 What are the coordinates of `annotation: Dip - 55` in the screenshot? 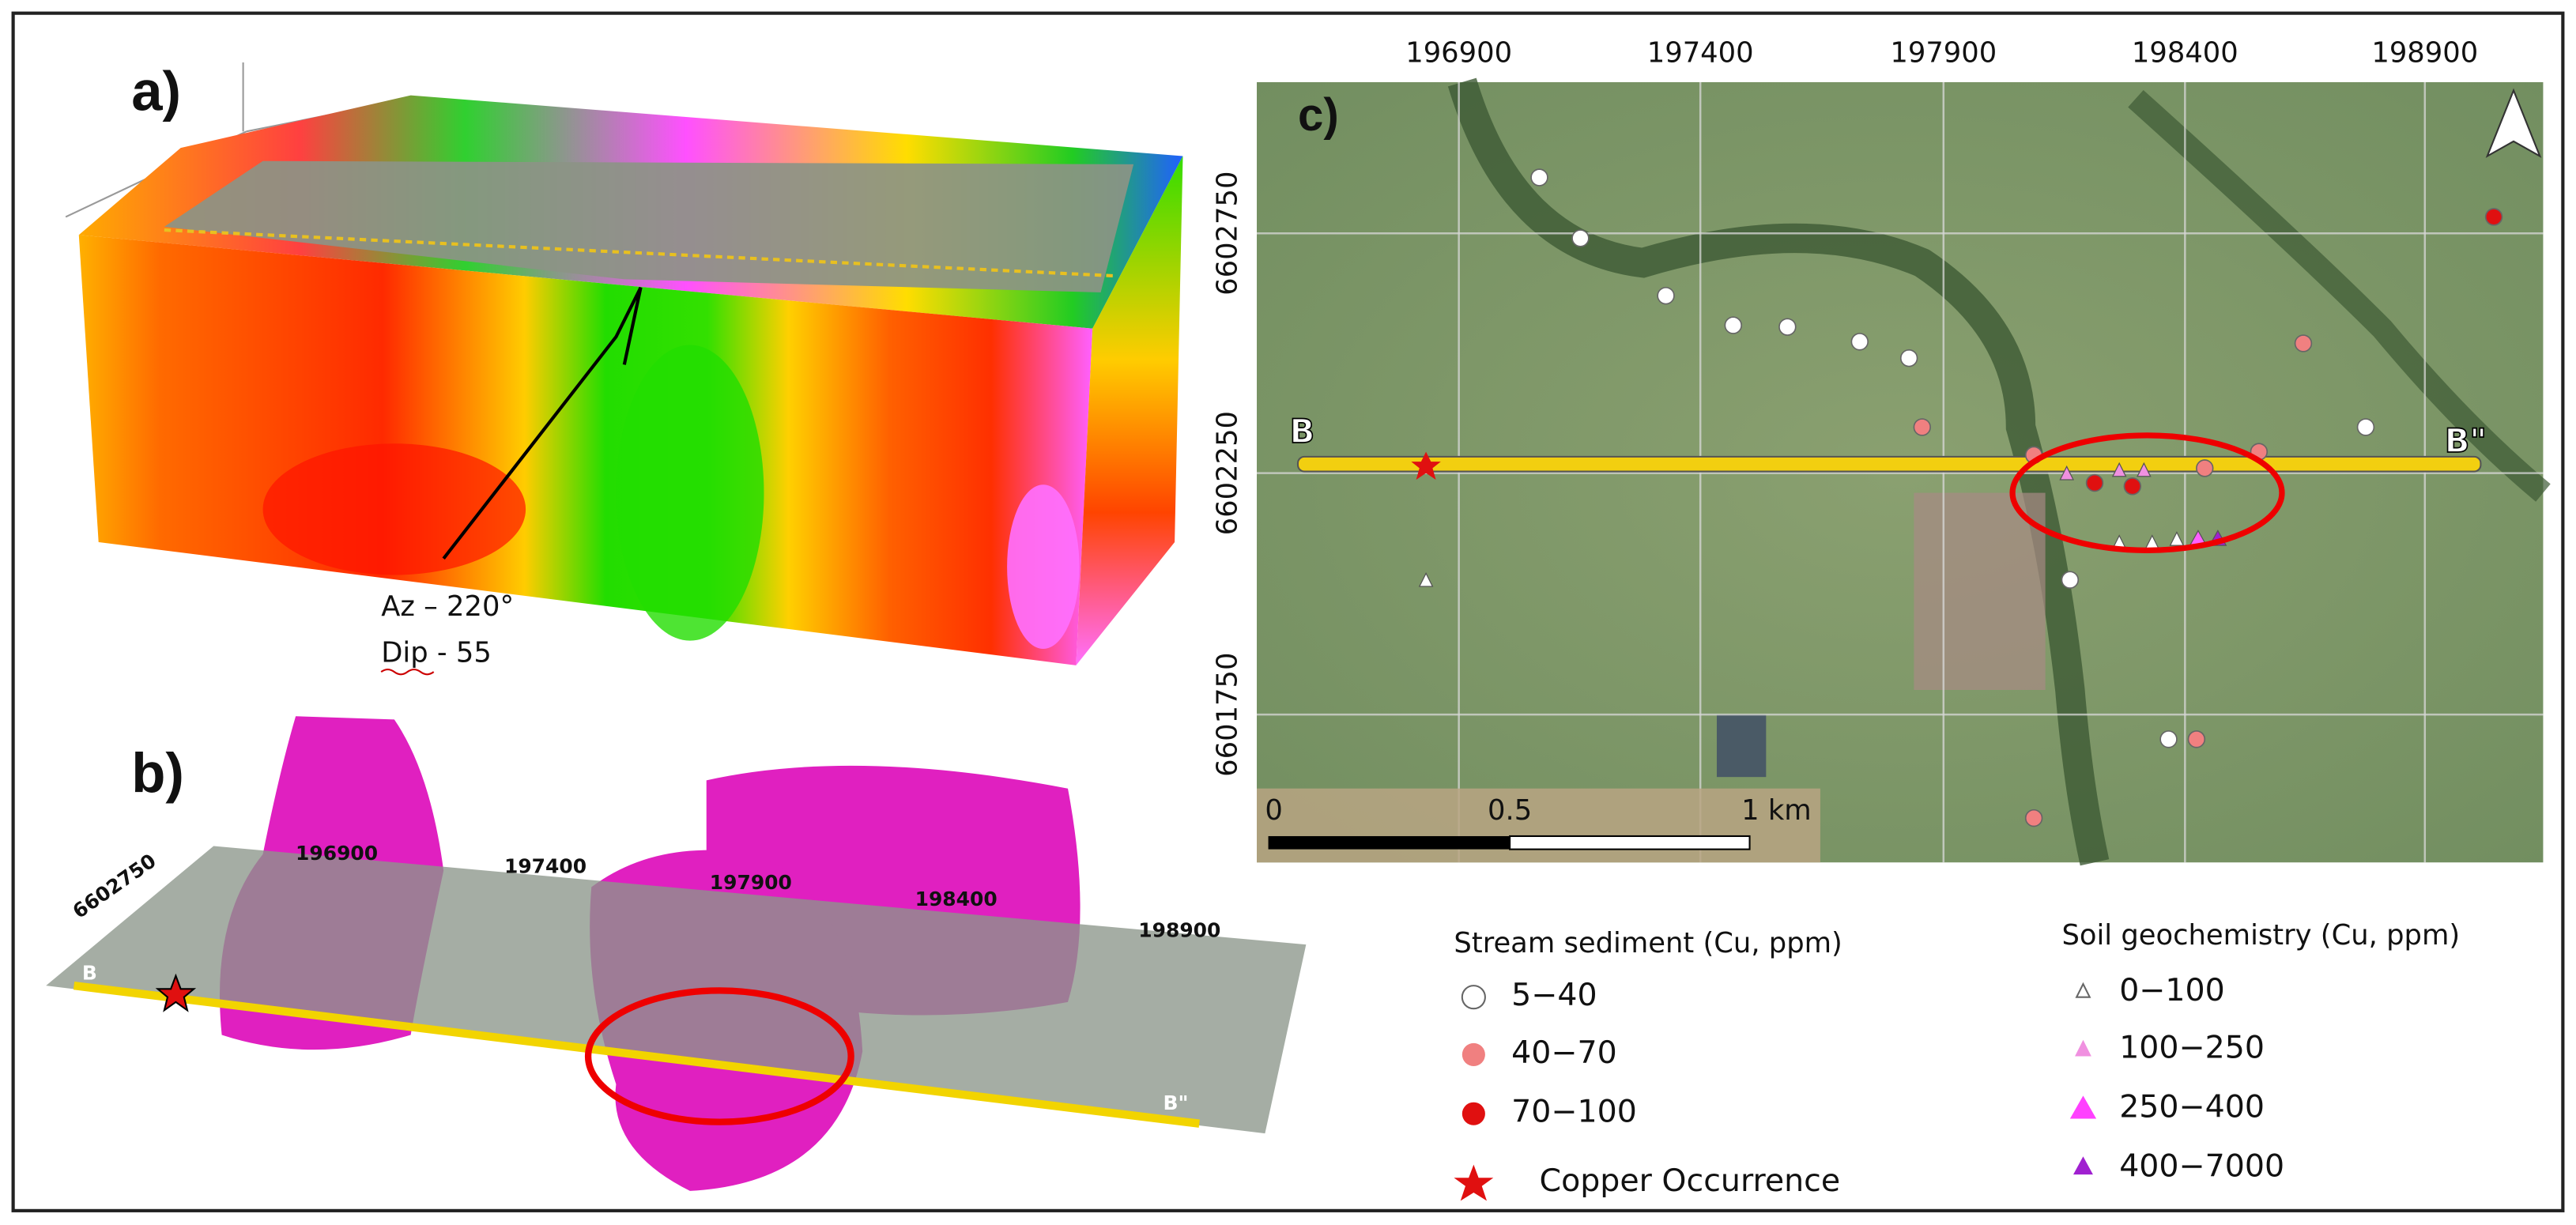 It's located at (436, 652).